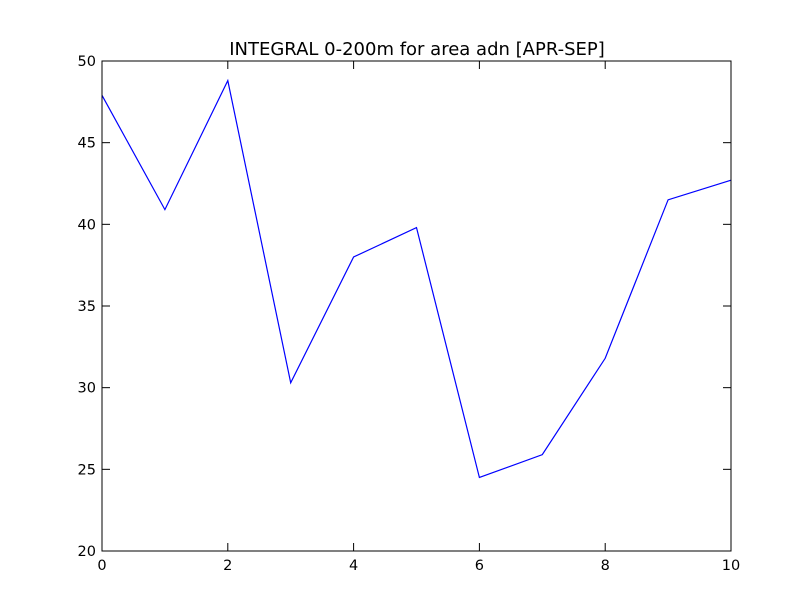  What do you see at coordinates (479, 566) in the screenshot?
I see `x-tick-label: 6` at bounding box center [479, 566].